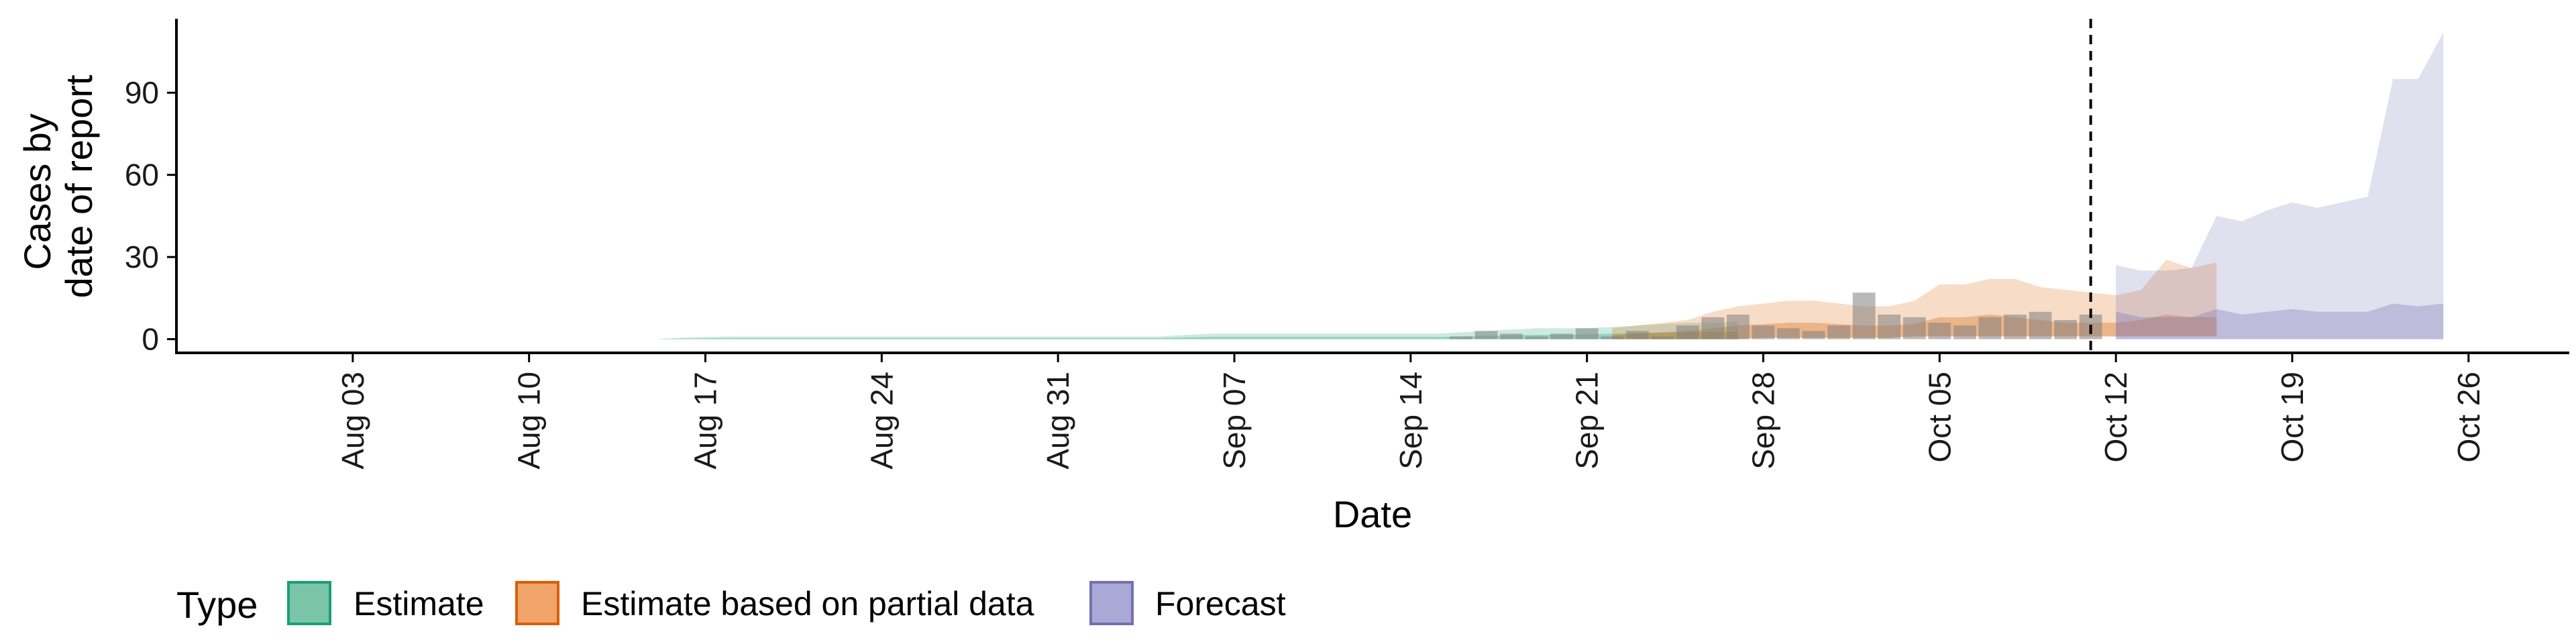 The image size is (2576, 644). I want to click on y-axis-title-line-1: Cases by, so click(37, 191).